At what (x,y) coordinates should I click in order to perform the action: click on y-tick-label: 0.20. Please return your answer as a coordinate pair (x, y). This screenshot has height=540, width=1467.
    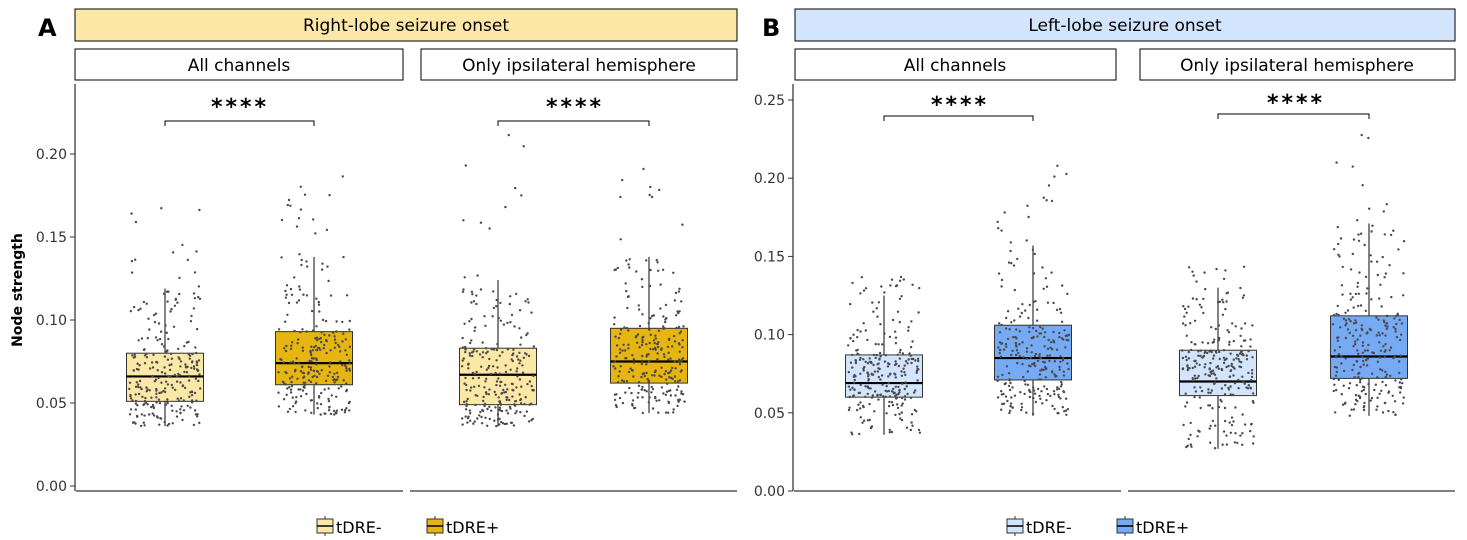
    Looking at the image, I should click on (51, 155).